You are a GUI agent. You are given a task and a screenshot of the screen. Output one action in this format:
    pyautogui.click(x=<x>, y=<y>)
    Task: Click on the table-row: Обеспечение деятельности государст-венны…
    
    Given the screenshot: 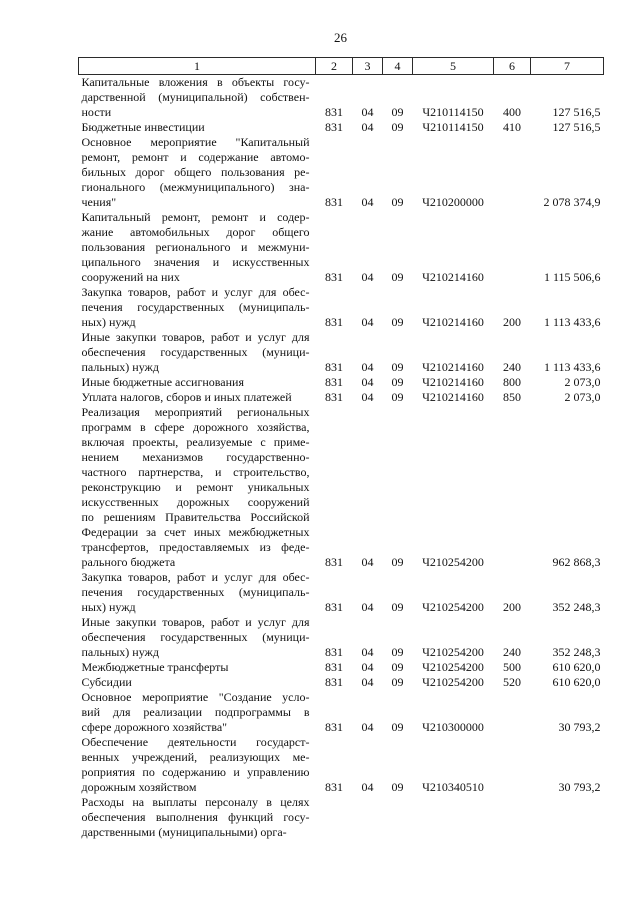 What is the action you would take?
    pyautogui.click(x=341, y=765)
    